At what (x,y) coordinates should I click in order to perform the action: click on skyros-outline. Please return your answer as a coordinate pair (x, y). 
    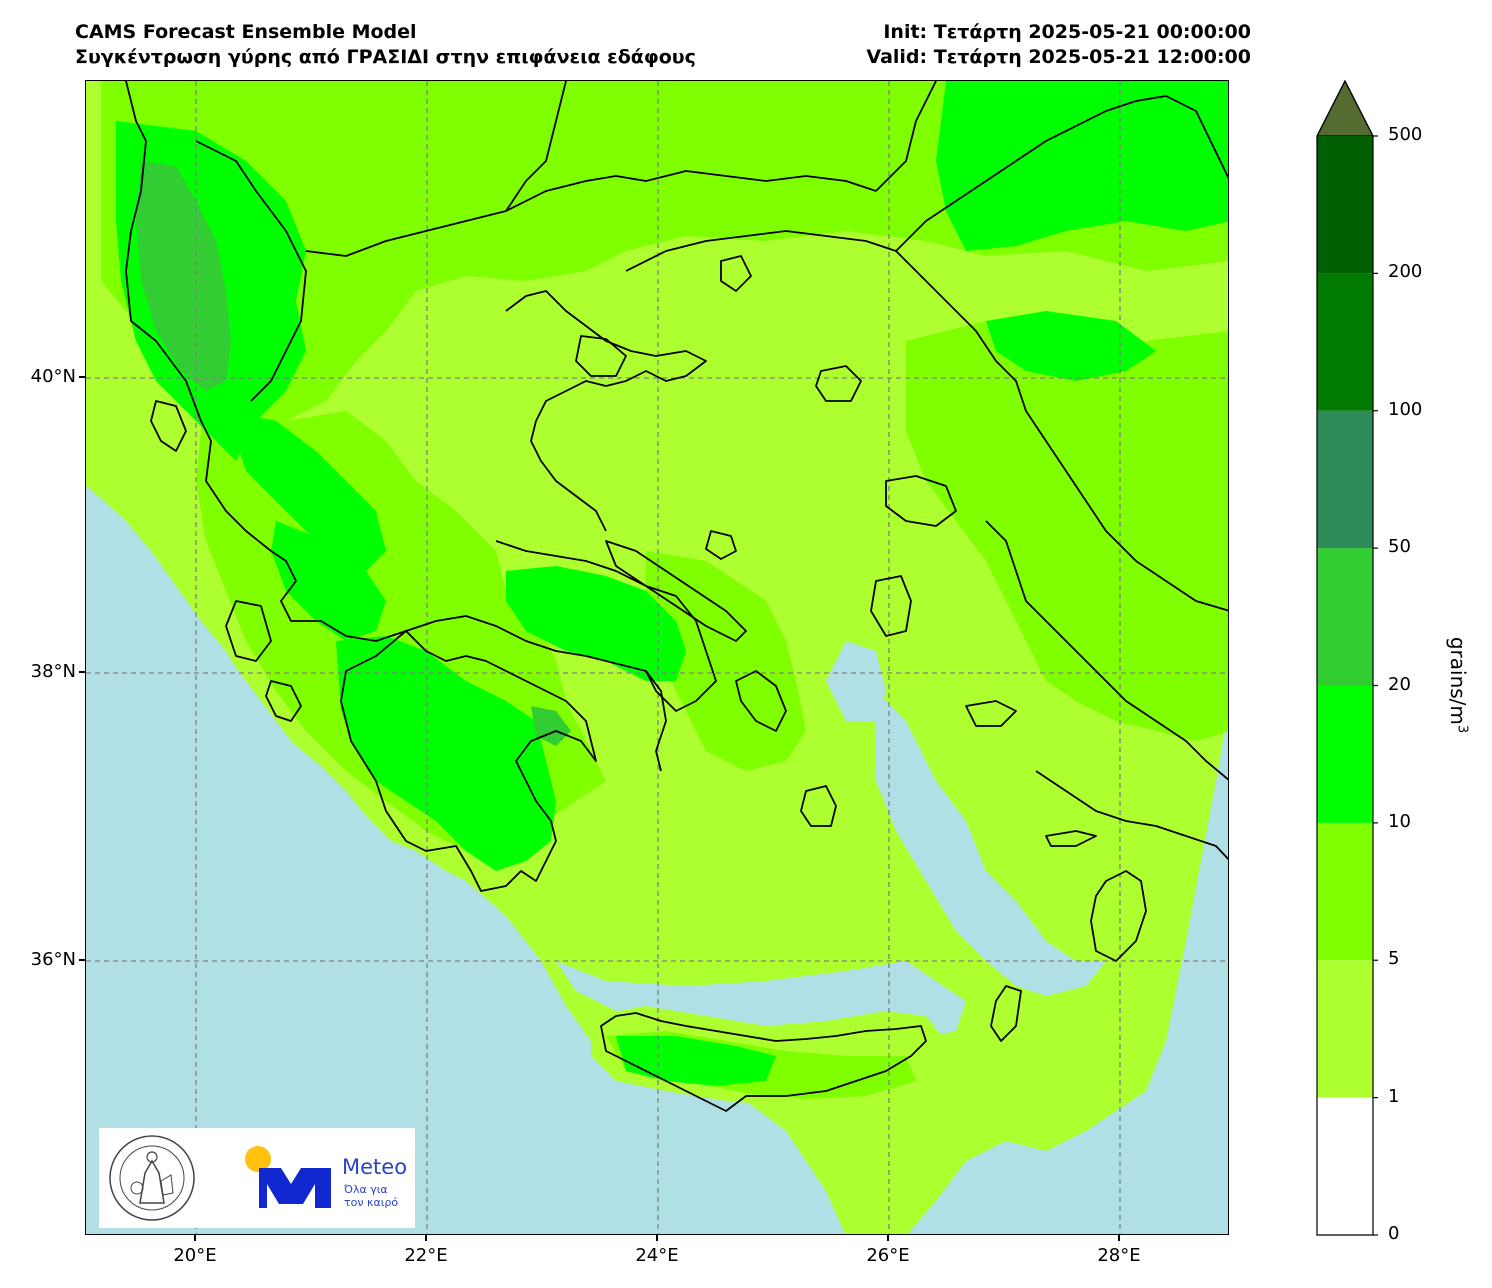
    Looking at the image, I should click on (721, 545).